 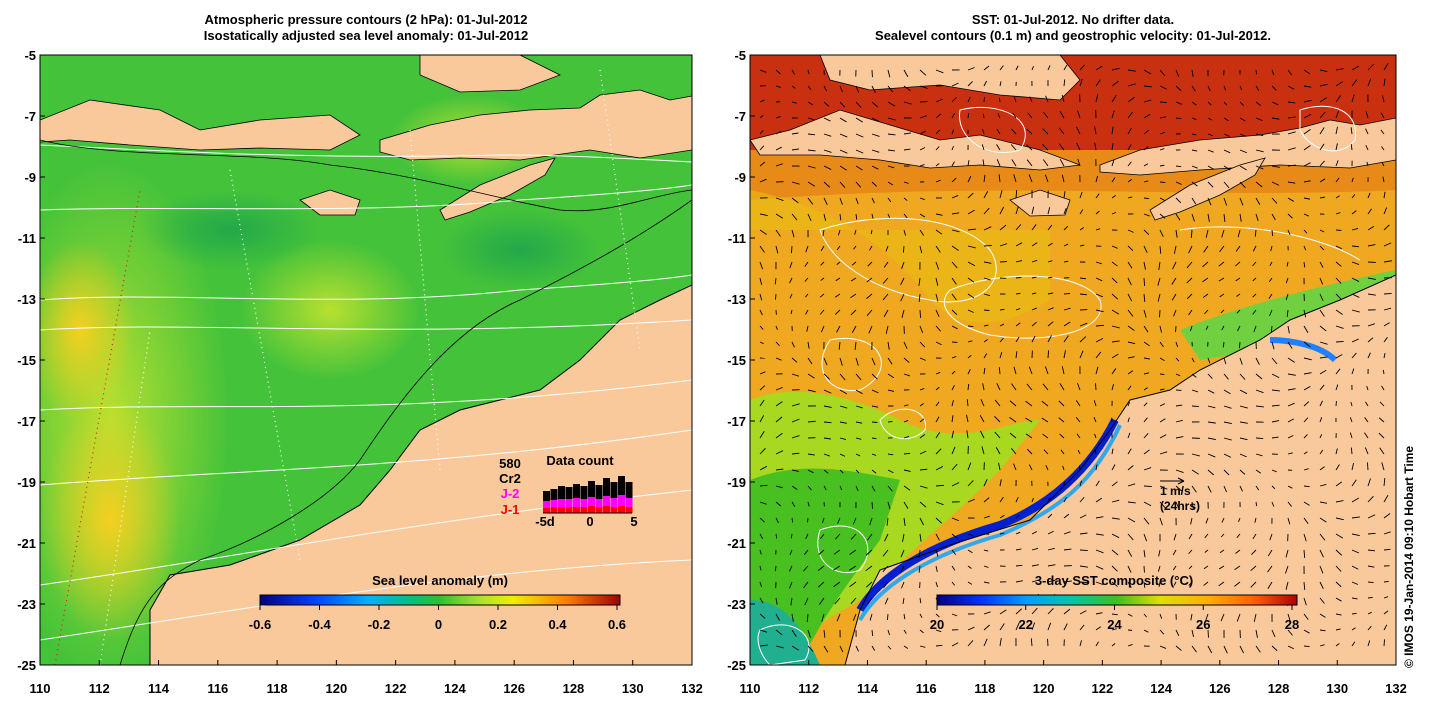 I want to click on y-tick-label: -17, so click(x=26, y=421).